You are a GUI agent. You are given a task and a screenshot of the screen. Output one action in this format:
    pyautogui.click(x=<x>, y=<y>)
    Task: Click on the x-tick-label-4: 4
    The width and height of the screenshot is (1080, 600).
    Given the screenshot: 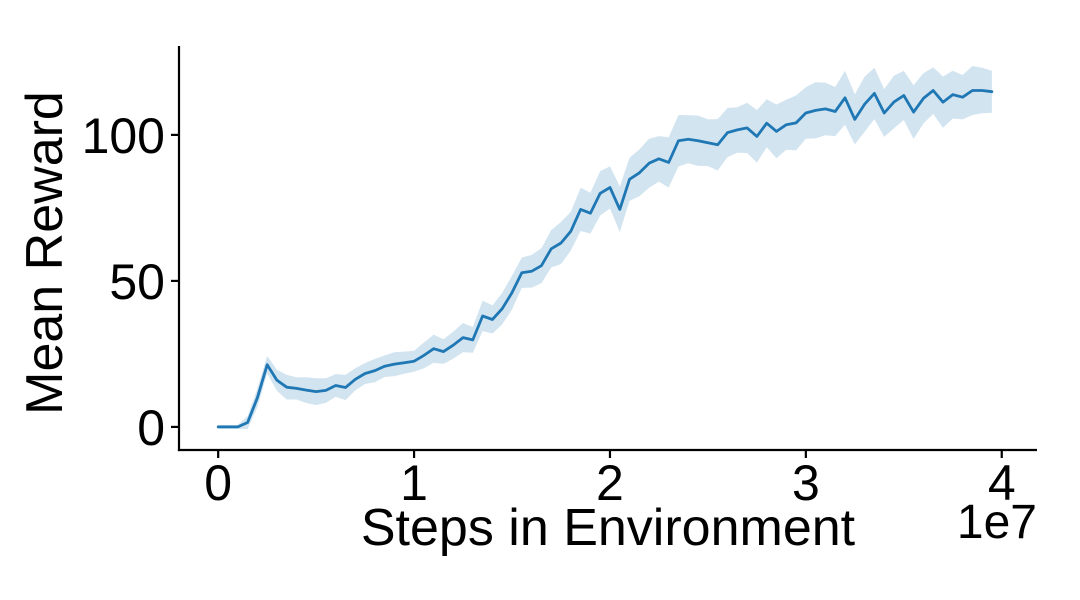 What is the action you would take?
    pyautogui.click(x=1002, y=483)
    